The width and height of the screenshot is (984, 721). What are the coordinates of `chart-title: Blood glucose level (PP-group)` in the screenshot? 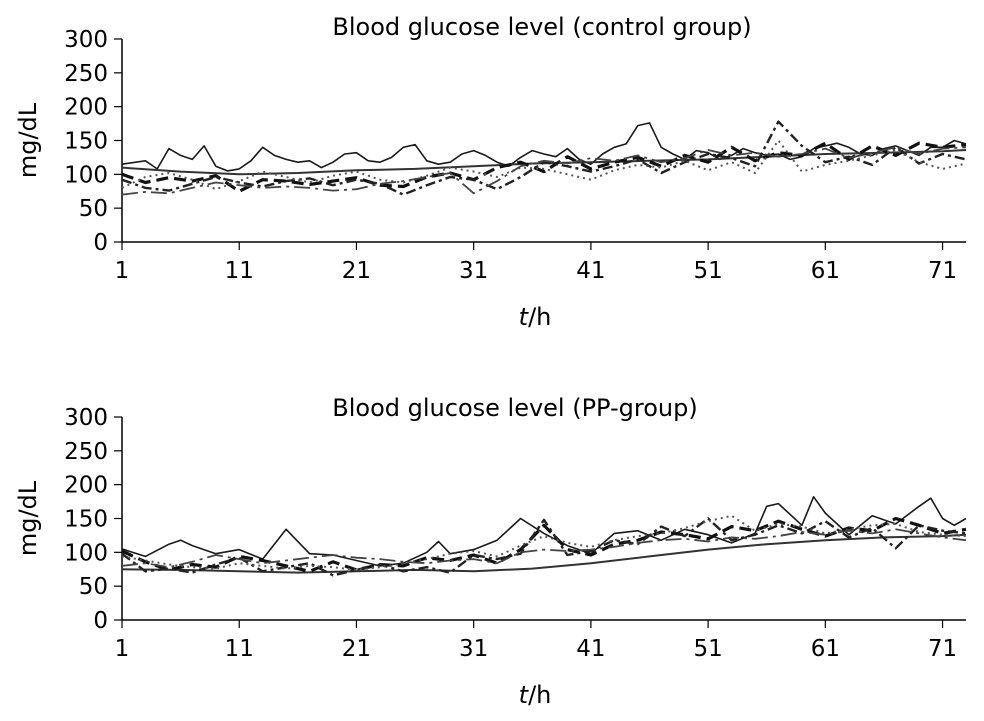 It's located at (514, 408).